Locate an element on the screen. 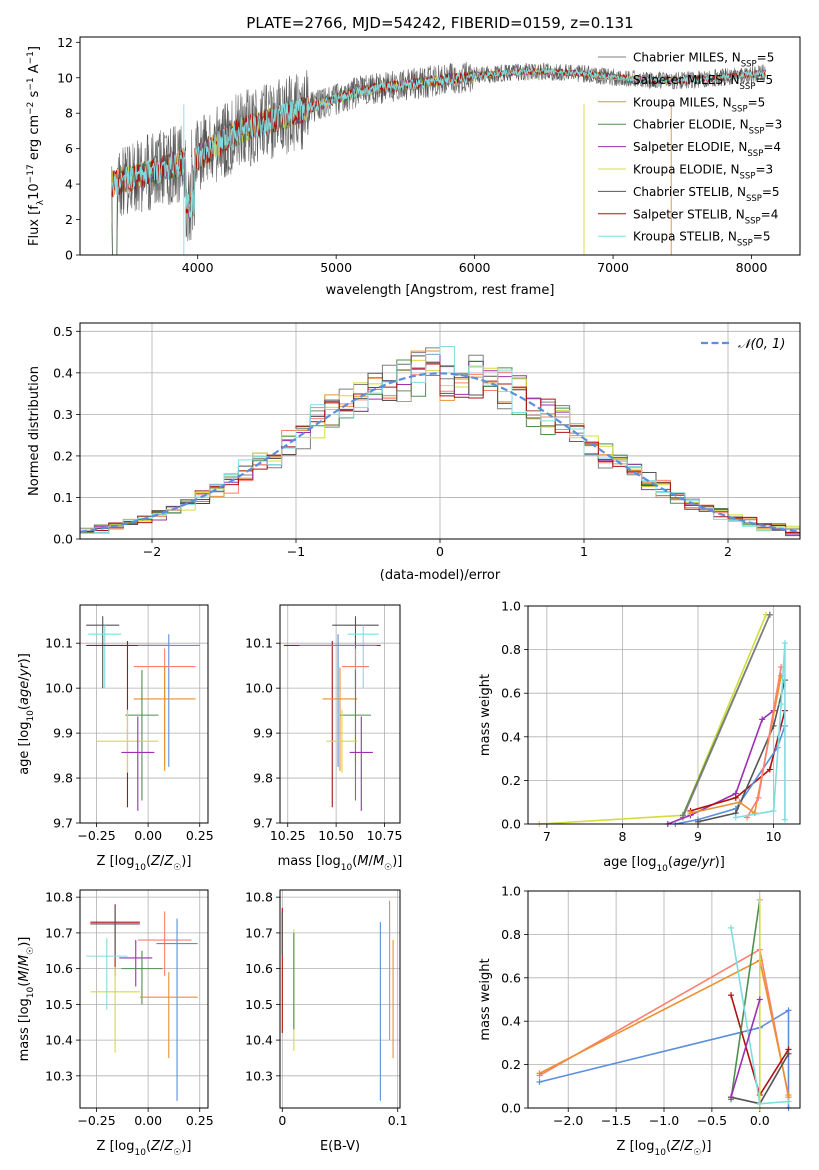 This screenshot has height=1170, width=819. mass_vs_ebv-panel: 0 0.1 10.3 10.4 10.5 10.6 10.7 10.8 E(B-V) is located at coordinates (326, 1021).